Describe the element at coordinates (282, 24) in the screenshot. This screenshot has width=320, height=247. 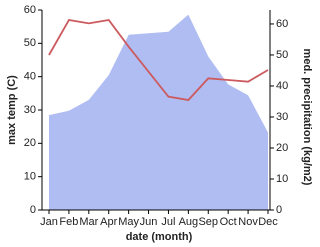
I see `y2-tick-label: 60` at that location.